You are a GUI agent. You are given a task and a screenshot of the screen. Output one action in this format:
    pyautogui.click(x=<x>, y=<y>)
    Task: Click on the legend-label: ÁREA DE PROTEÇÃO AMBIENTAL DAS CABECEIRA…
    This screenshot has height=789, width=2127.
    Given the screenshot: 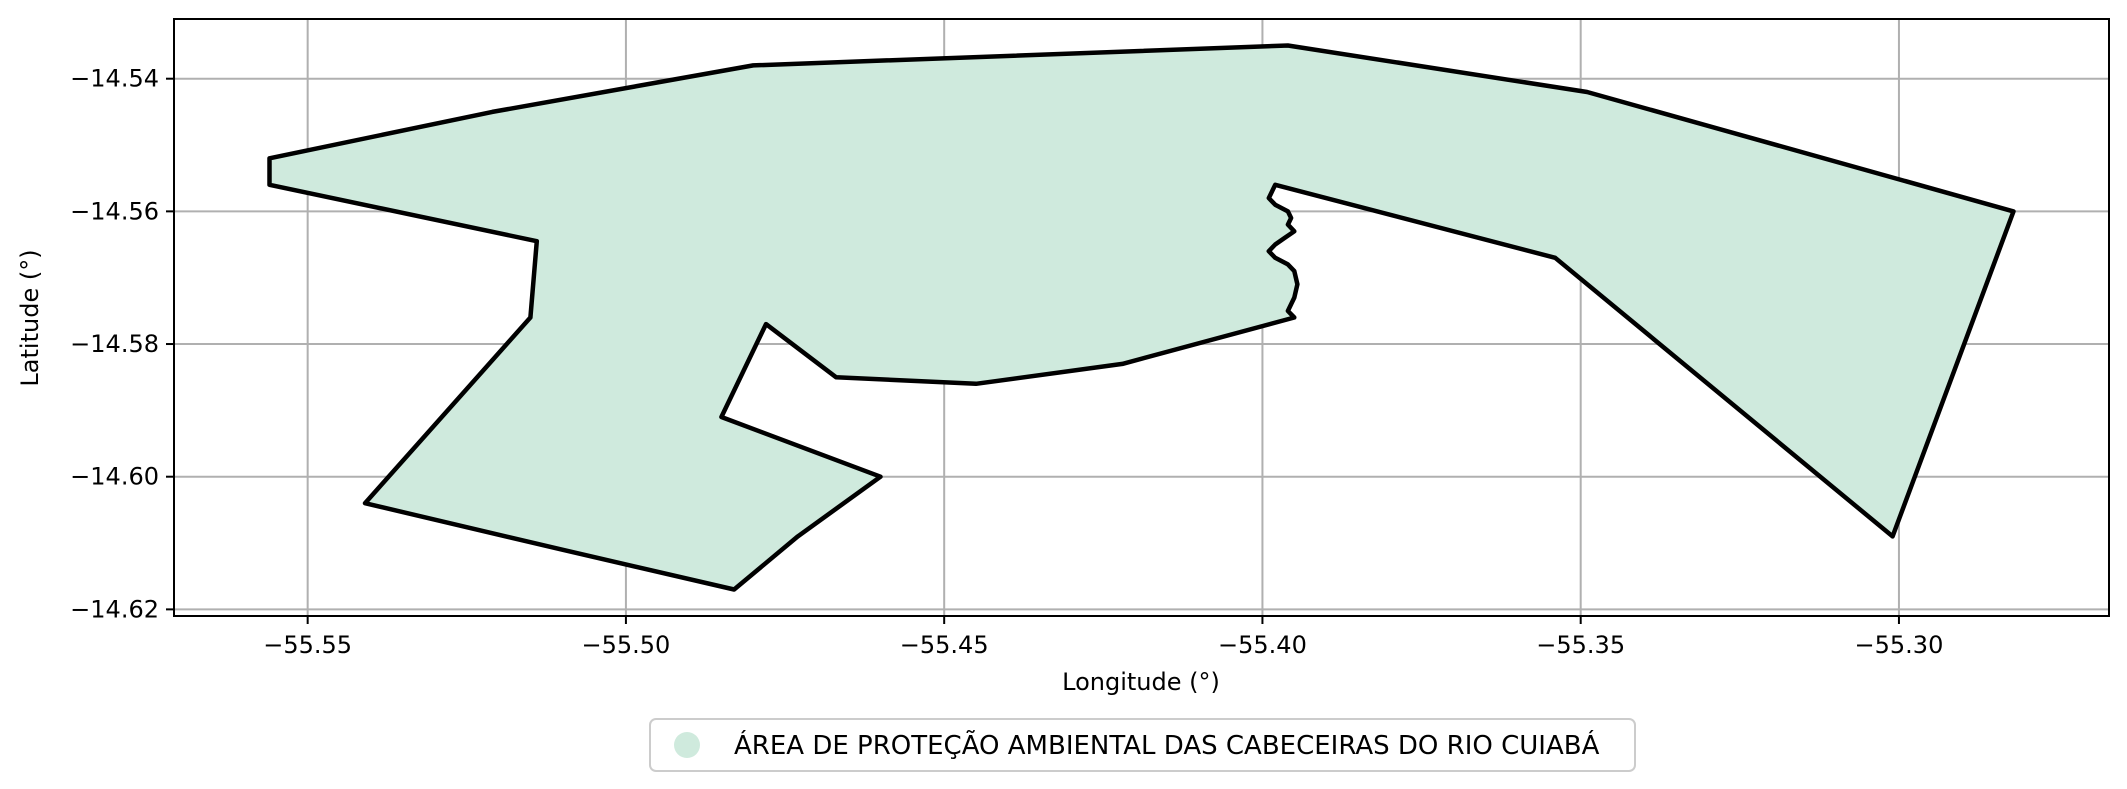 What is the action you would take?
    pyautogui.click(x=1167, y=745)
    